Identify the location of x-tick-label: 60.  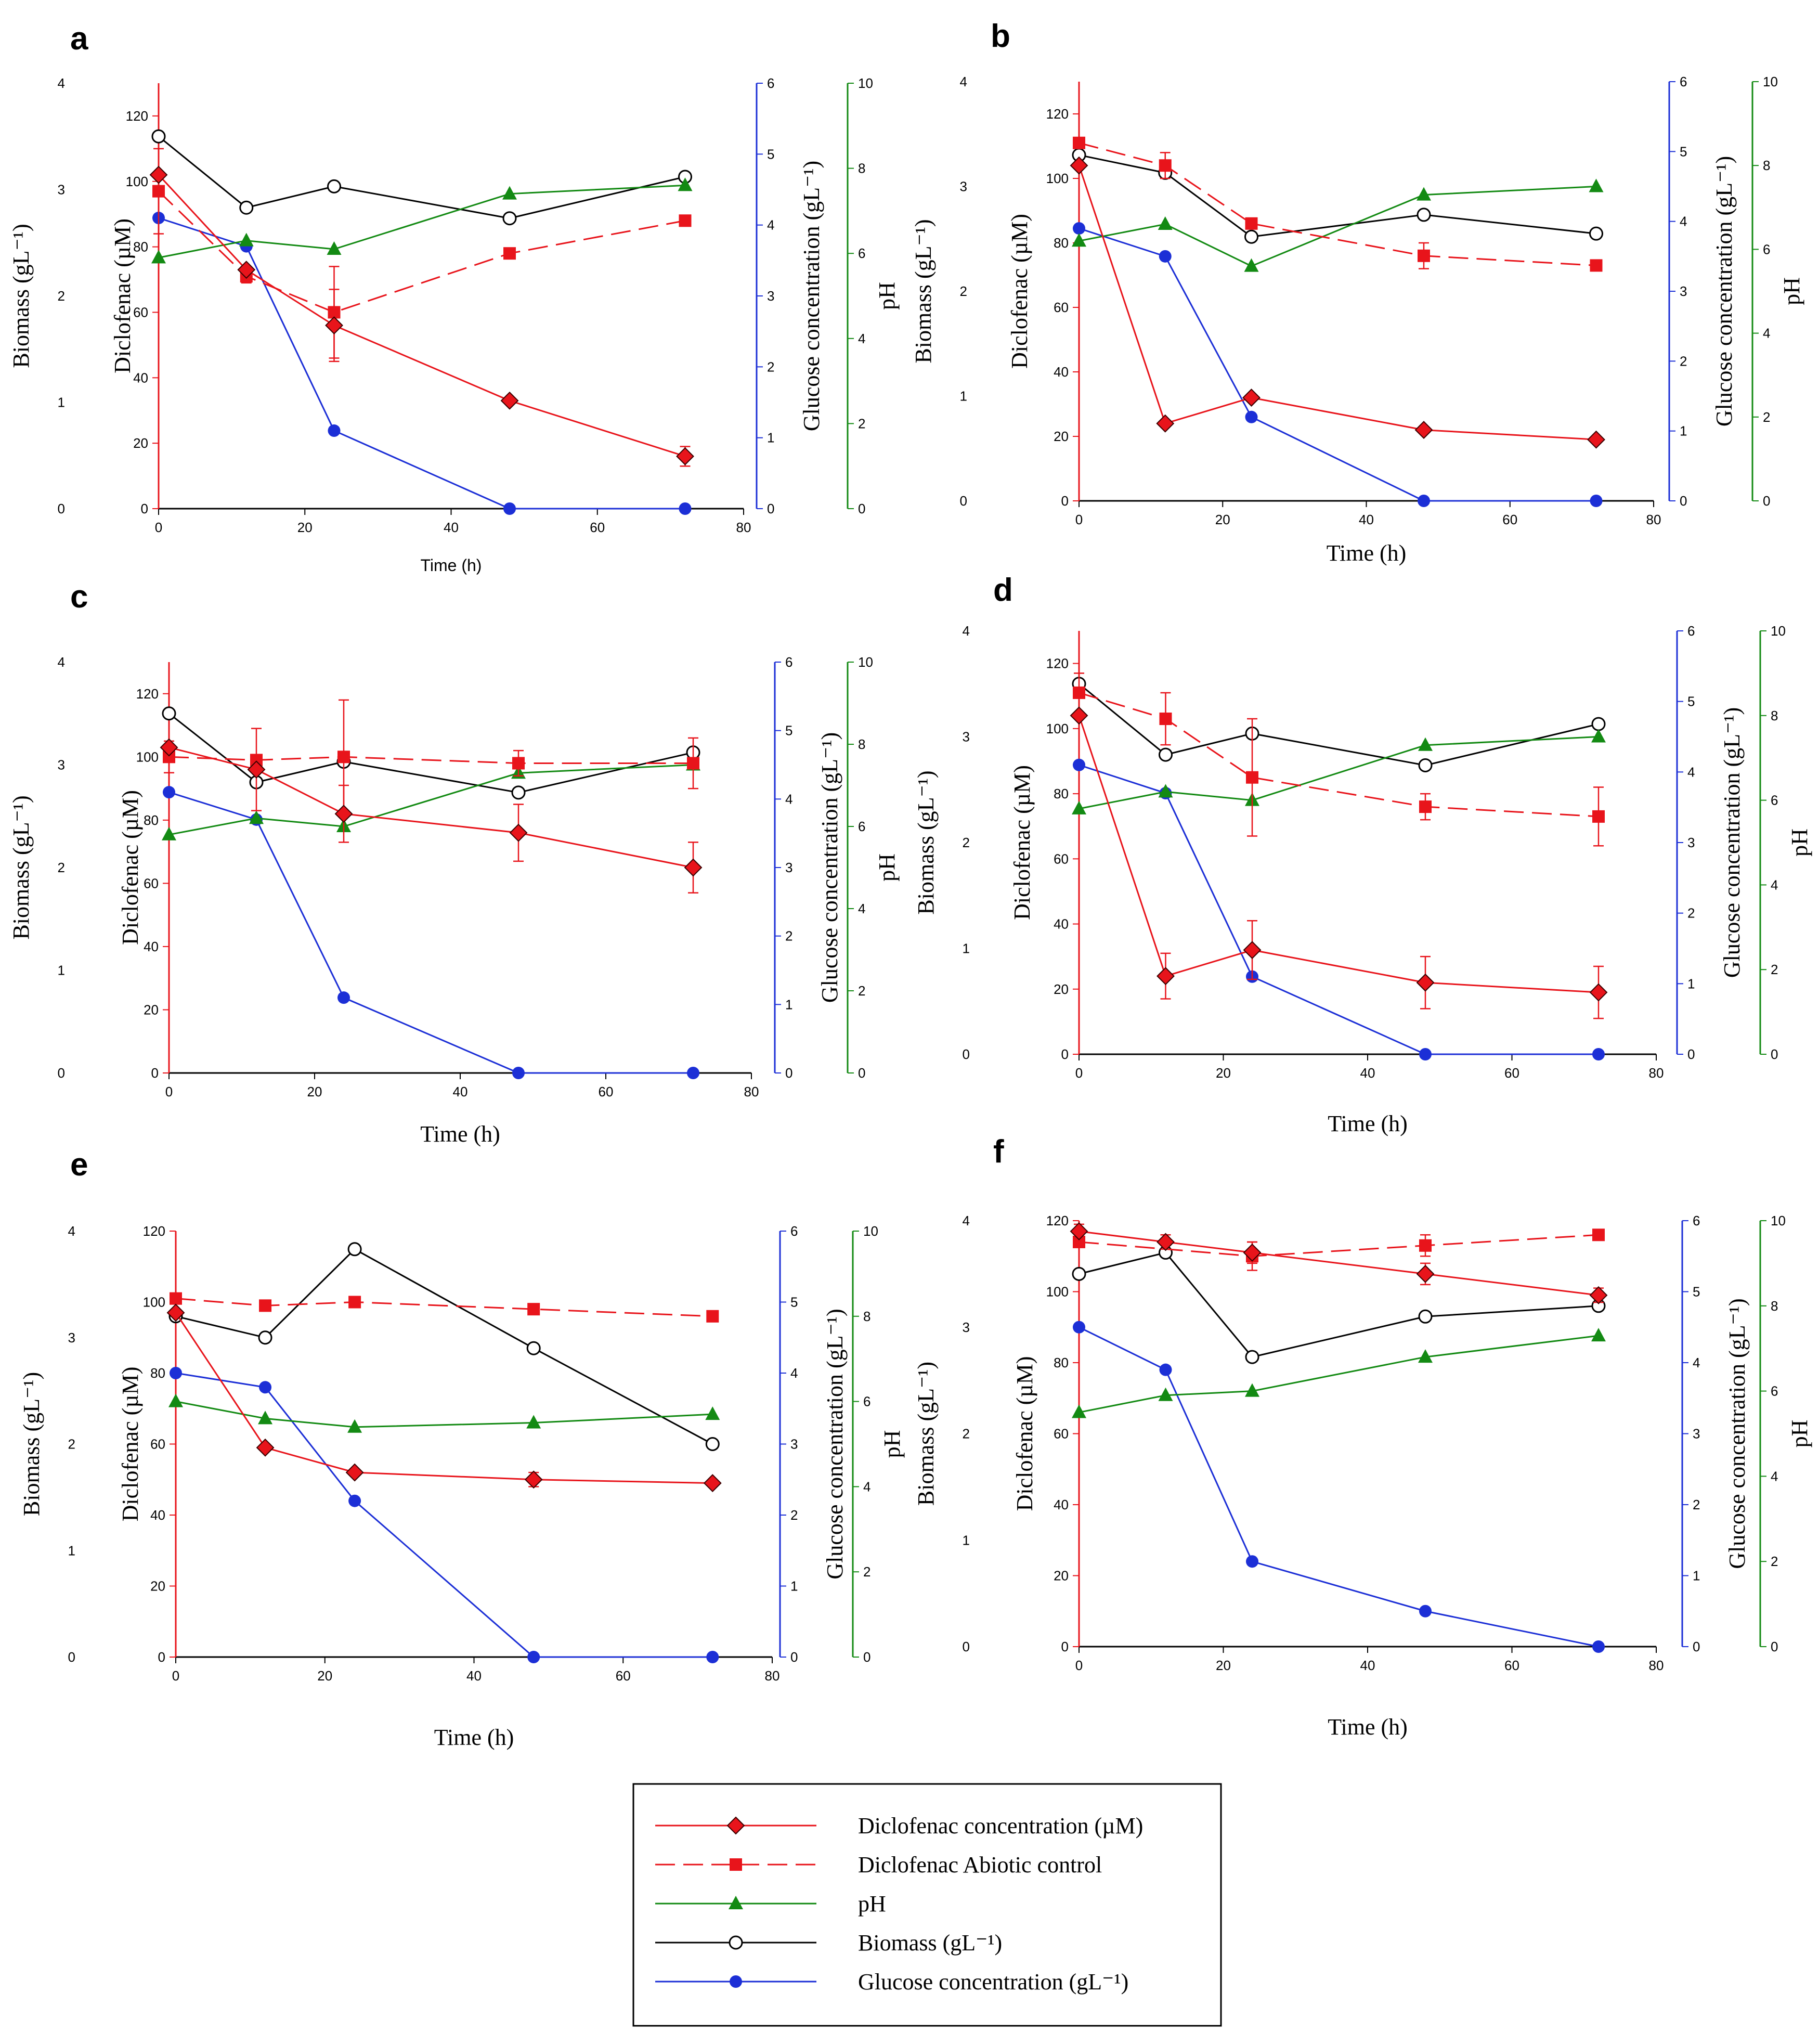
(1509, 519).